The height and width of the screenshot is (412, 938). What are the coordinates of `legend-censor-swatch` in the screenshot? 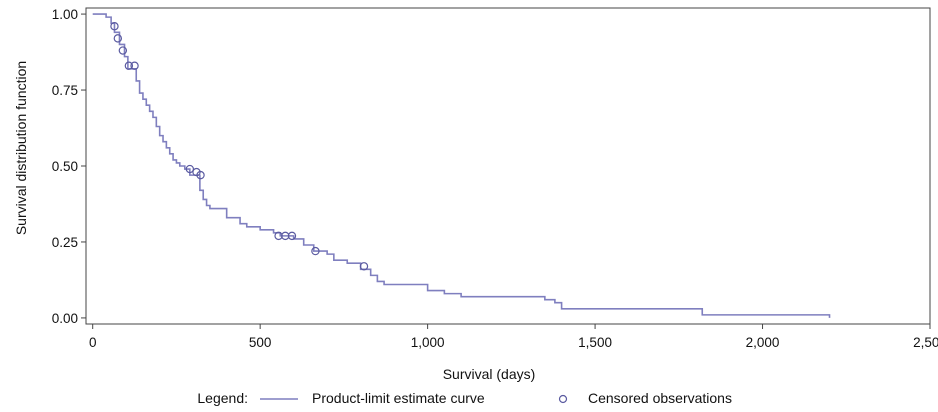 It's located at (563, 399).